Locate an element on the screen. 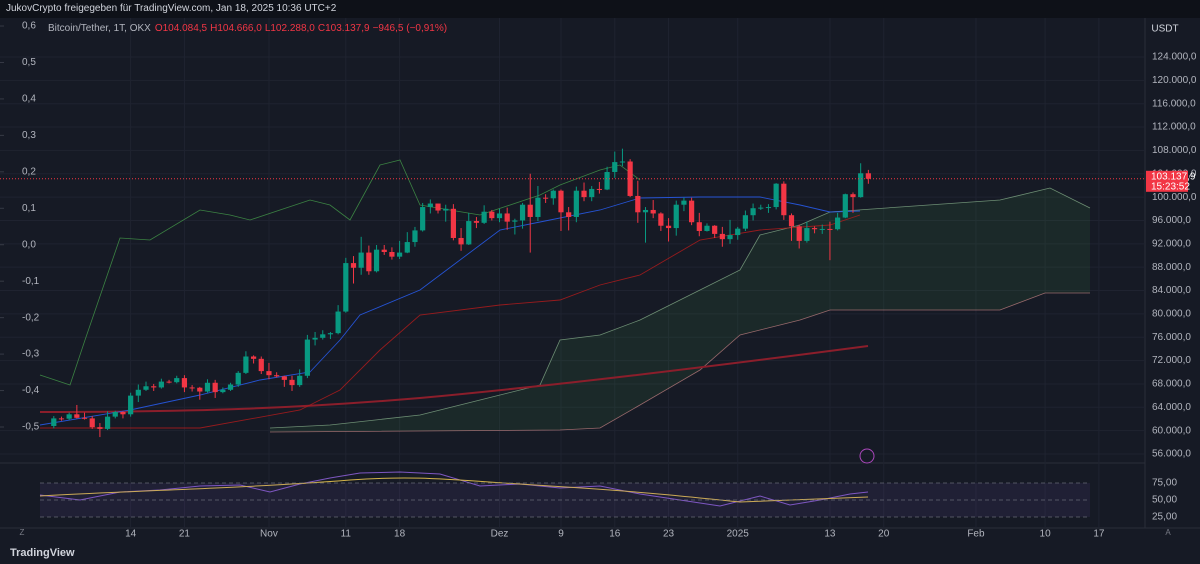 This screenshot has width=1200, height=564. x-tick-label: 14 is located at coordinates (131, 534).